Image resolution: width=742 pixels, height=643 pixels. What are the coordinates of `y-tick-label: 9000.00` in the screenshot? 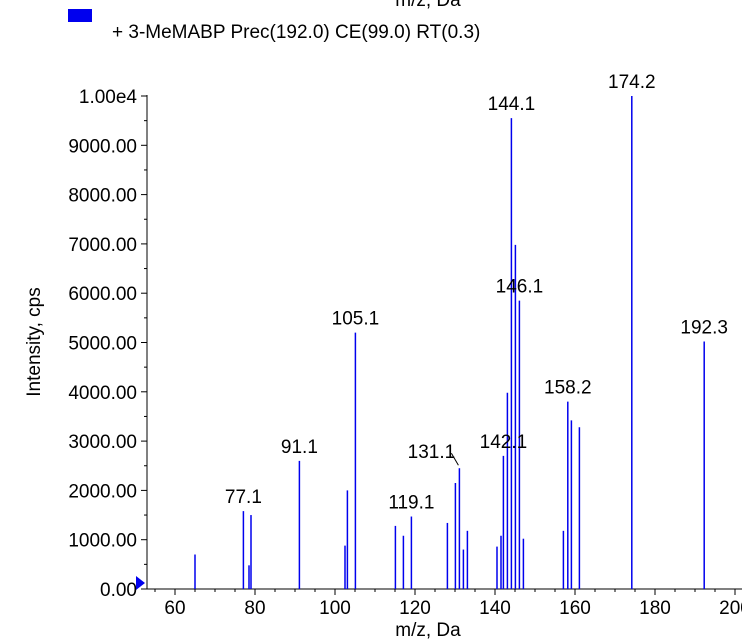 It's located at (102, 146).